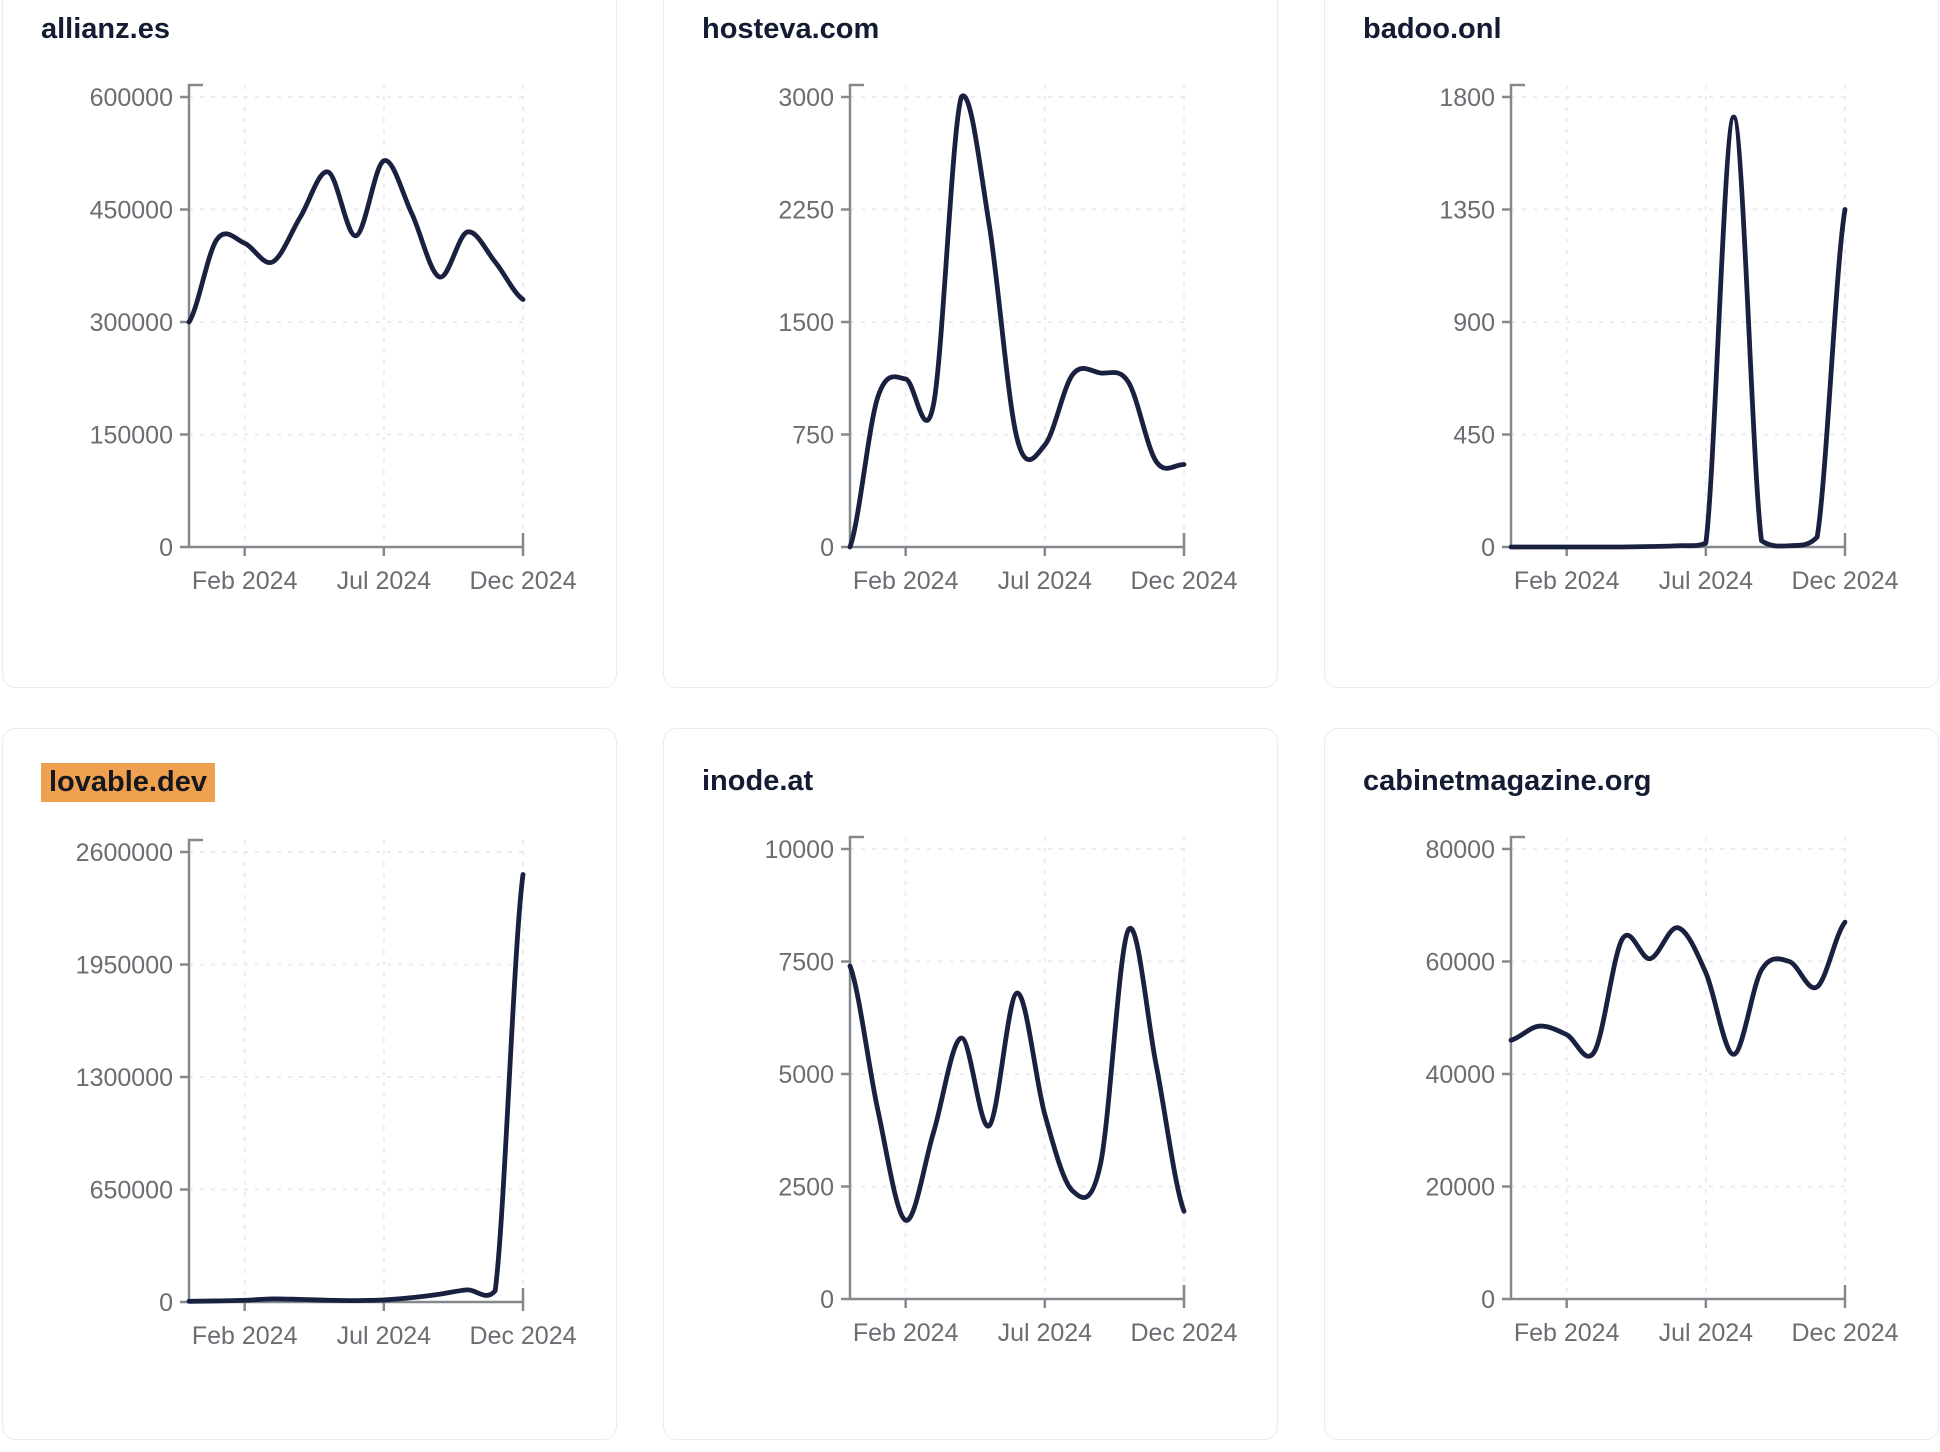 This screenshot has width=1940, height=1452. What do you see at coordinates (806, 98) in the screenshot?
I see `y-tick-label: 3000` at bounding box center [806, 98].